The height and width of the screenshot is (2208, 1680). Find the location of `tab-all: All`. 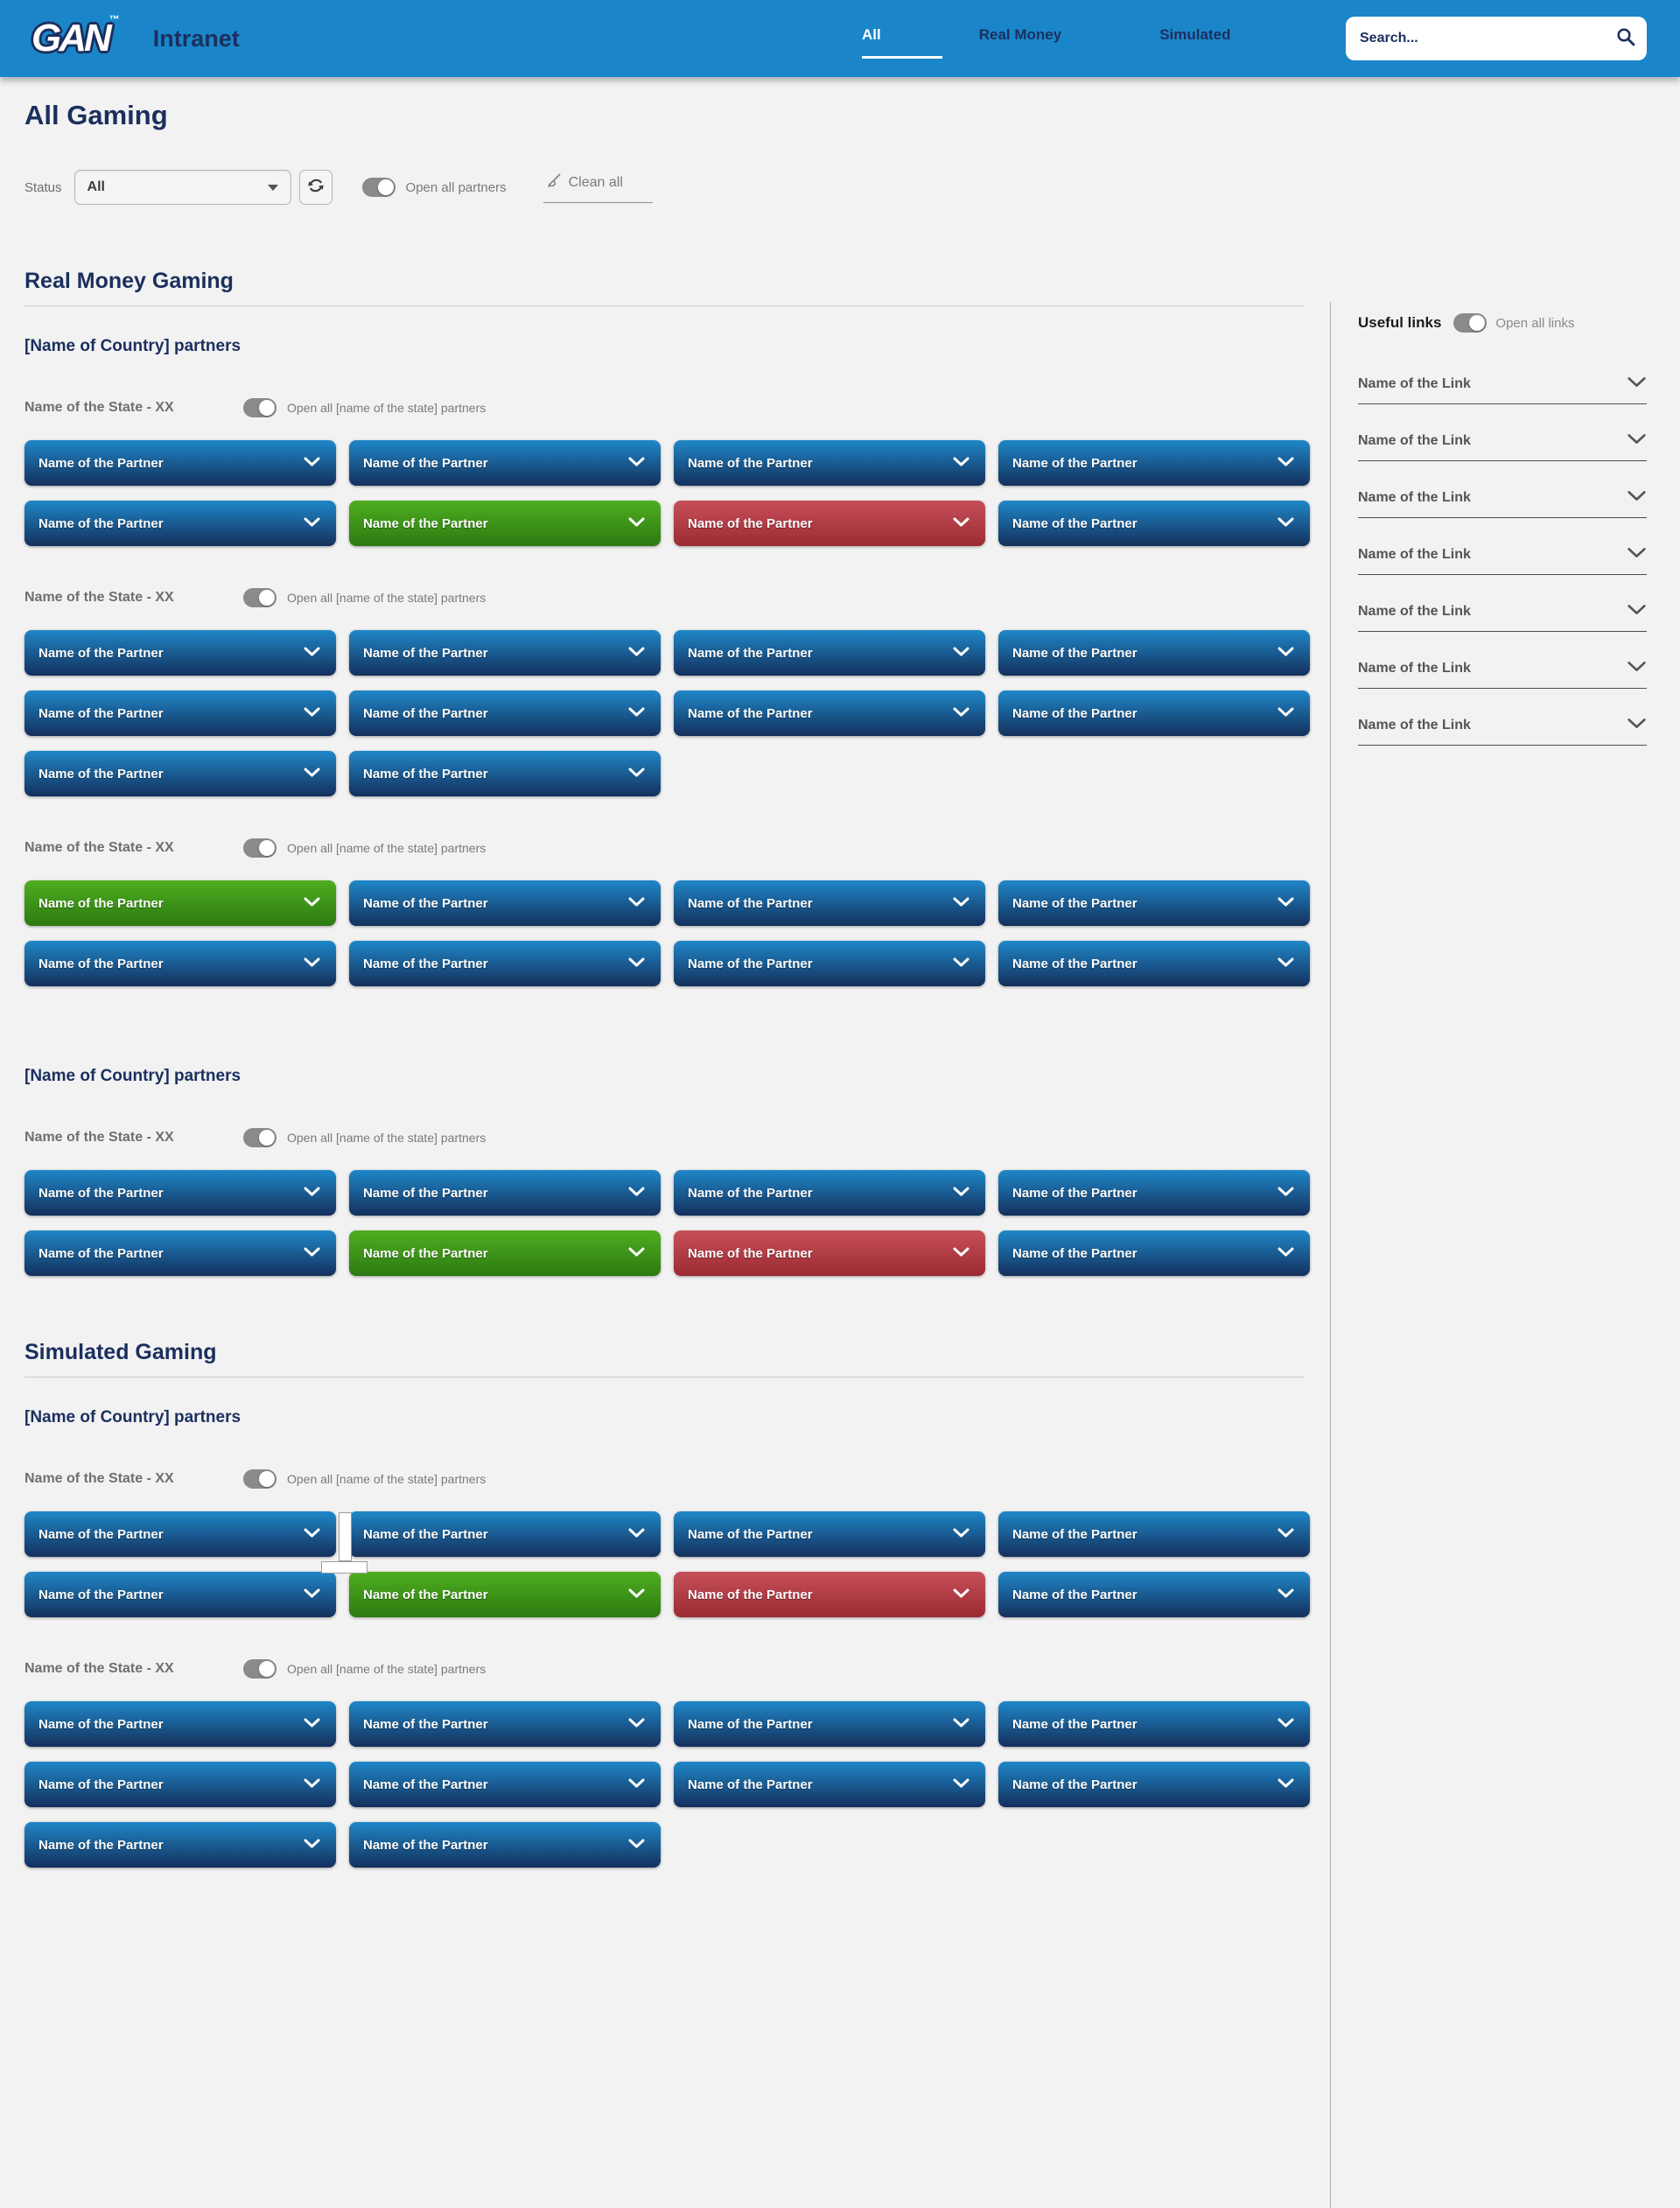

tab-all: All is located at coordinates (902, 42).